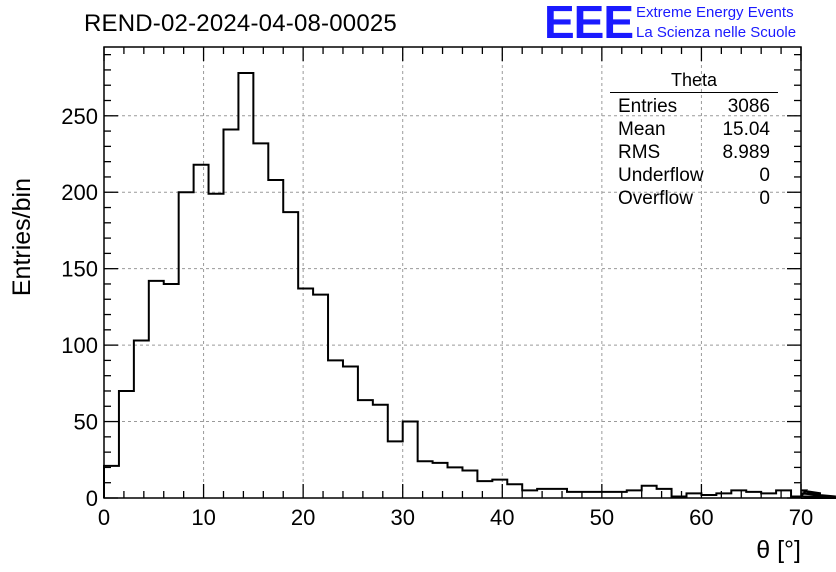 The width and height of the screenshot is (836, 572). I want to click on x-tick-label: 60, so click(701, 517).